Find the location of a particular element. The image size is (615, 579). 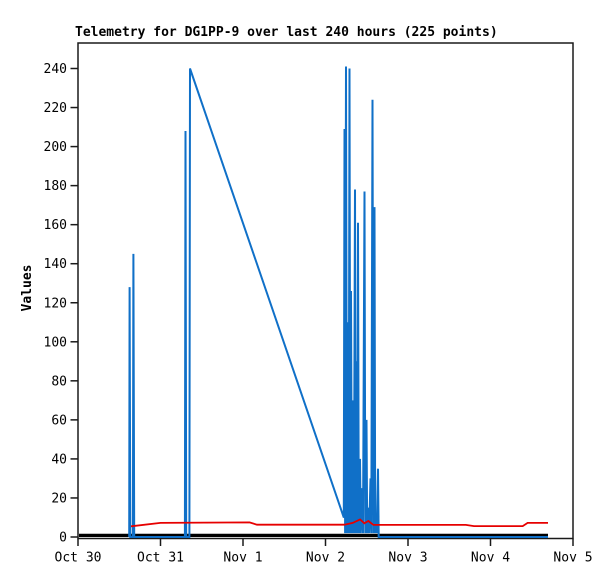

x-tick-label: Nov 3 is located at coordinates (407, 558).